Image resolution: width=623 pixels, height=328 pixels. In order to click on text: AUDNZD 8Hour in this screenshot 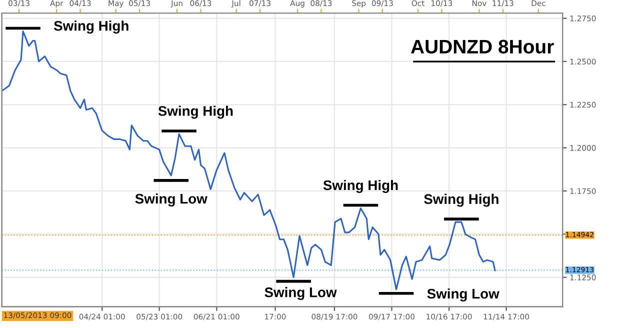, I will do `click(482, 47)`.